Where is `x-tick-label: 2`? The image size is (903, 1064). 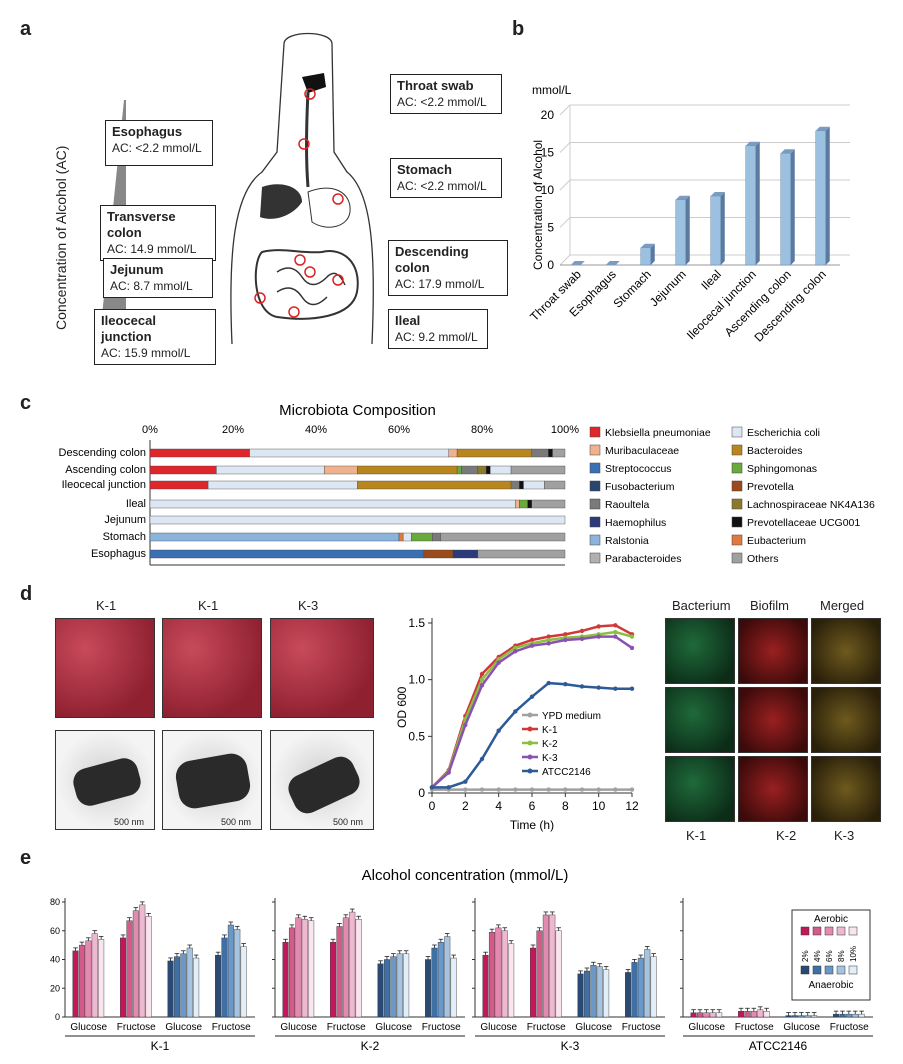
x-tick-label: 2 is located at coordinates (465, 806).